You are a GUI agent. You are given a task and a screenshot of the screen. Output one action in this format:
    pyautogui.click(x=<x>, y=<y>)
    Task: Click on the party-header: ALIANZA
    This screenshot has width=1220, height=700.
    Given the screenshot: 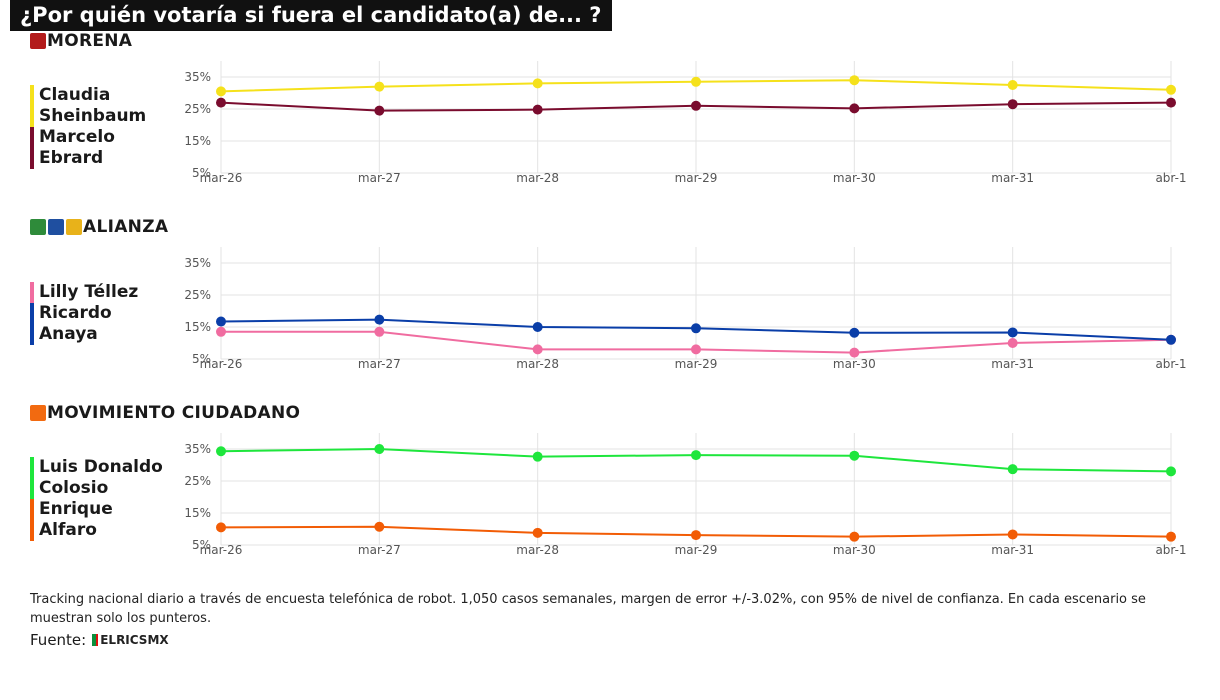 What is the action you would take?
    pyautogui.click(x=99, y=227)
    